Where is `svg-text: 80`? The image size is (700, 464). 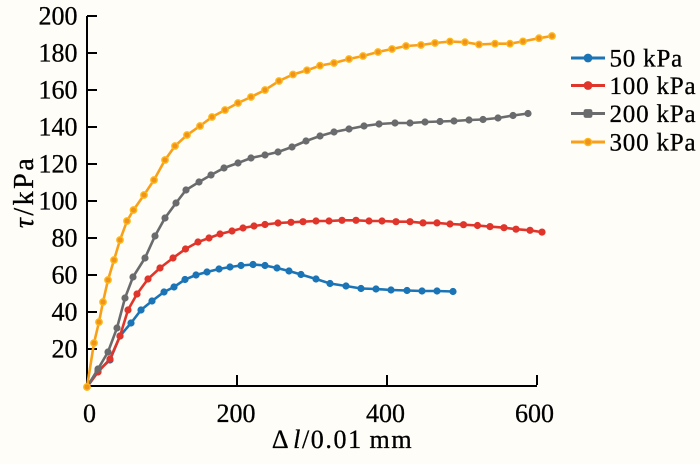
svg-text: 80 is located at coordinates (65, 238).